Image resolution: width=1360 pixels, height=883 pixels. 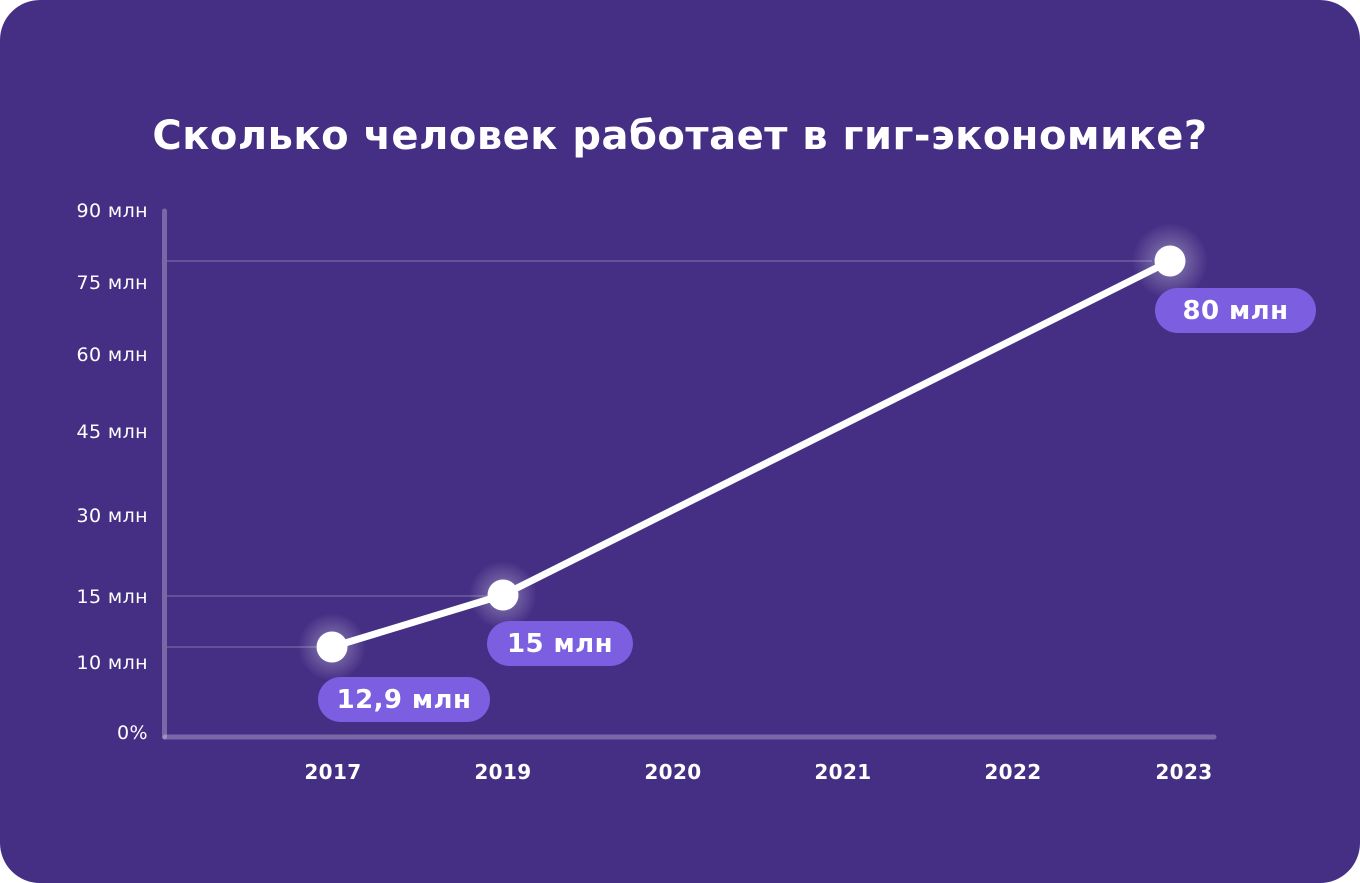 I want to click on x-axis-label: 2017, so click(x=333, y=772).